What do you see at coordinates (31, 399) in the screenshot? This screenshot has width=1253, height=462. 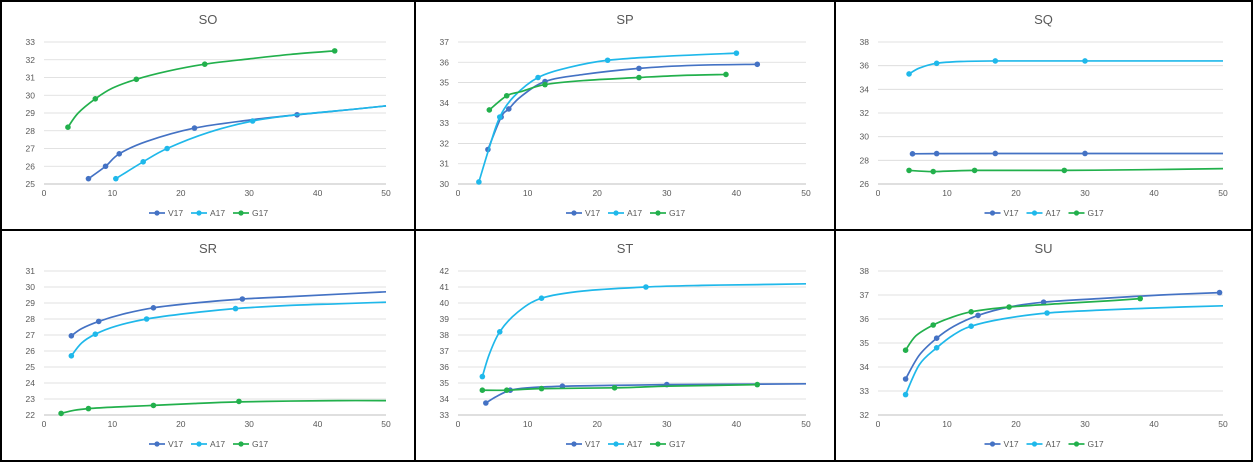 I see `y-tick-label: 23` at bounding box center [31, 399].